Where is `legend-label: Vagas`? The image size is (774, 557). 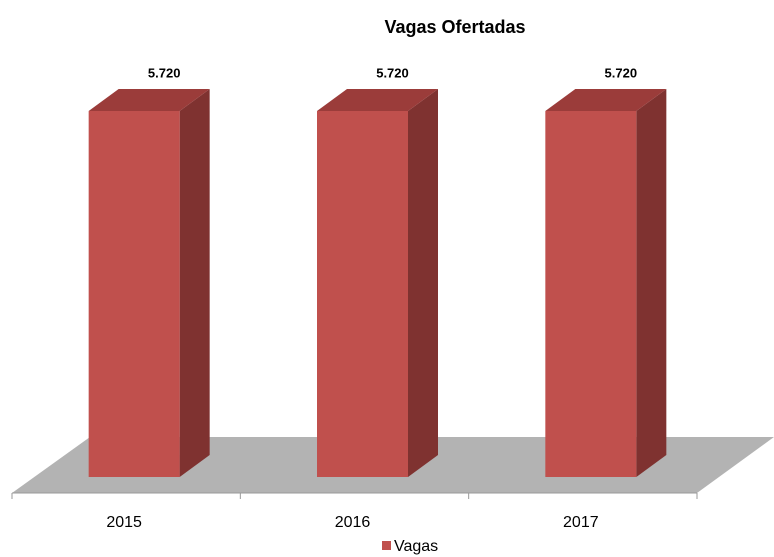 legend-label: Vagas is located at coordinates (416, 546).